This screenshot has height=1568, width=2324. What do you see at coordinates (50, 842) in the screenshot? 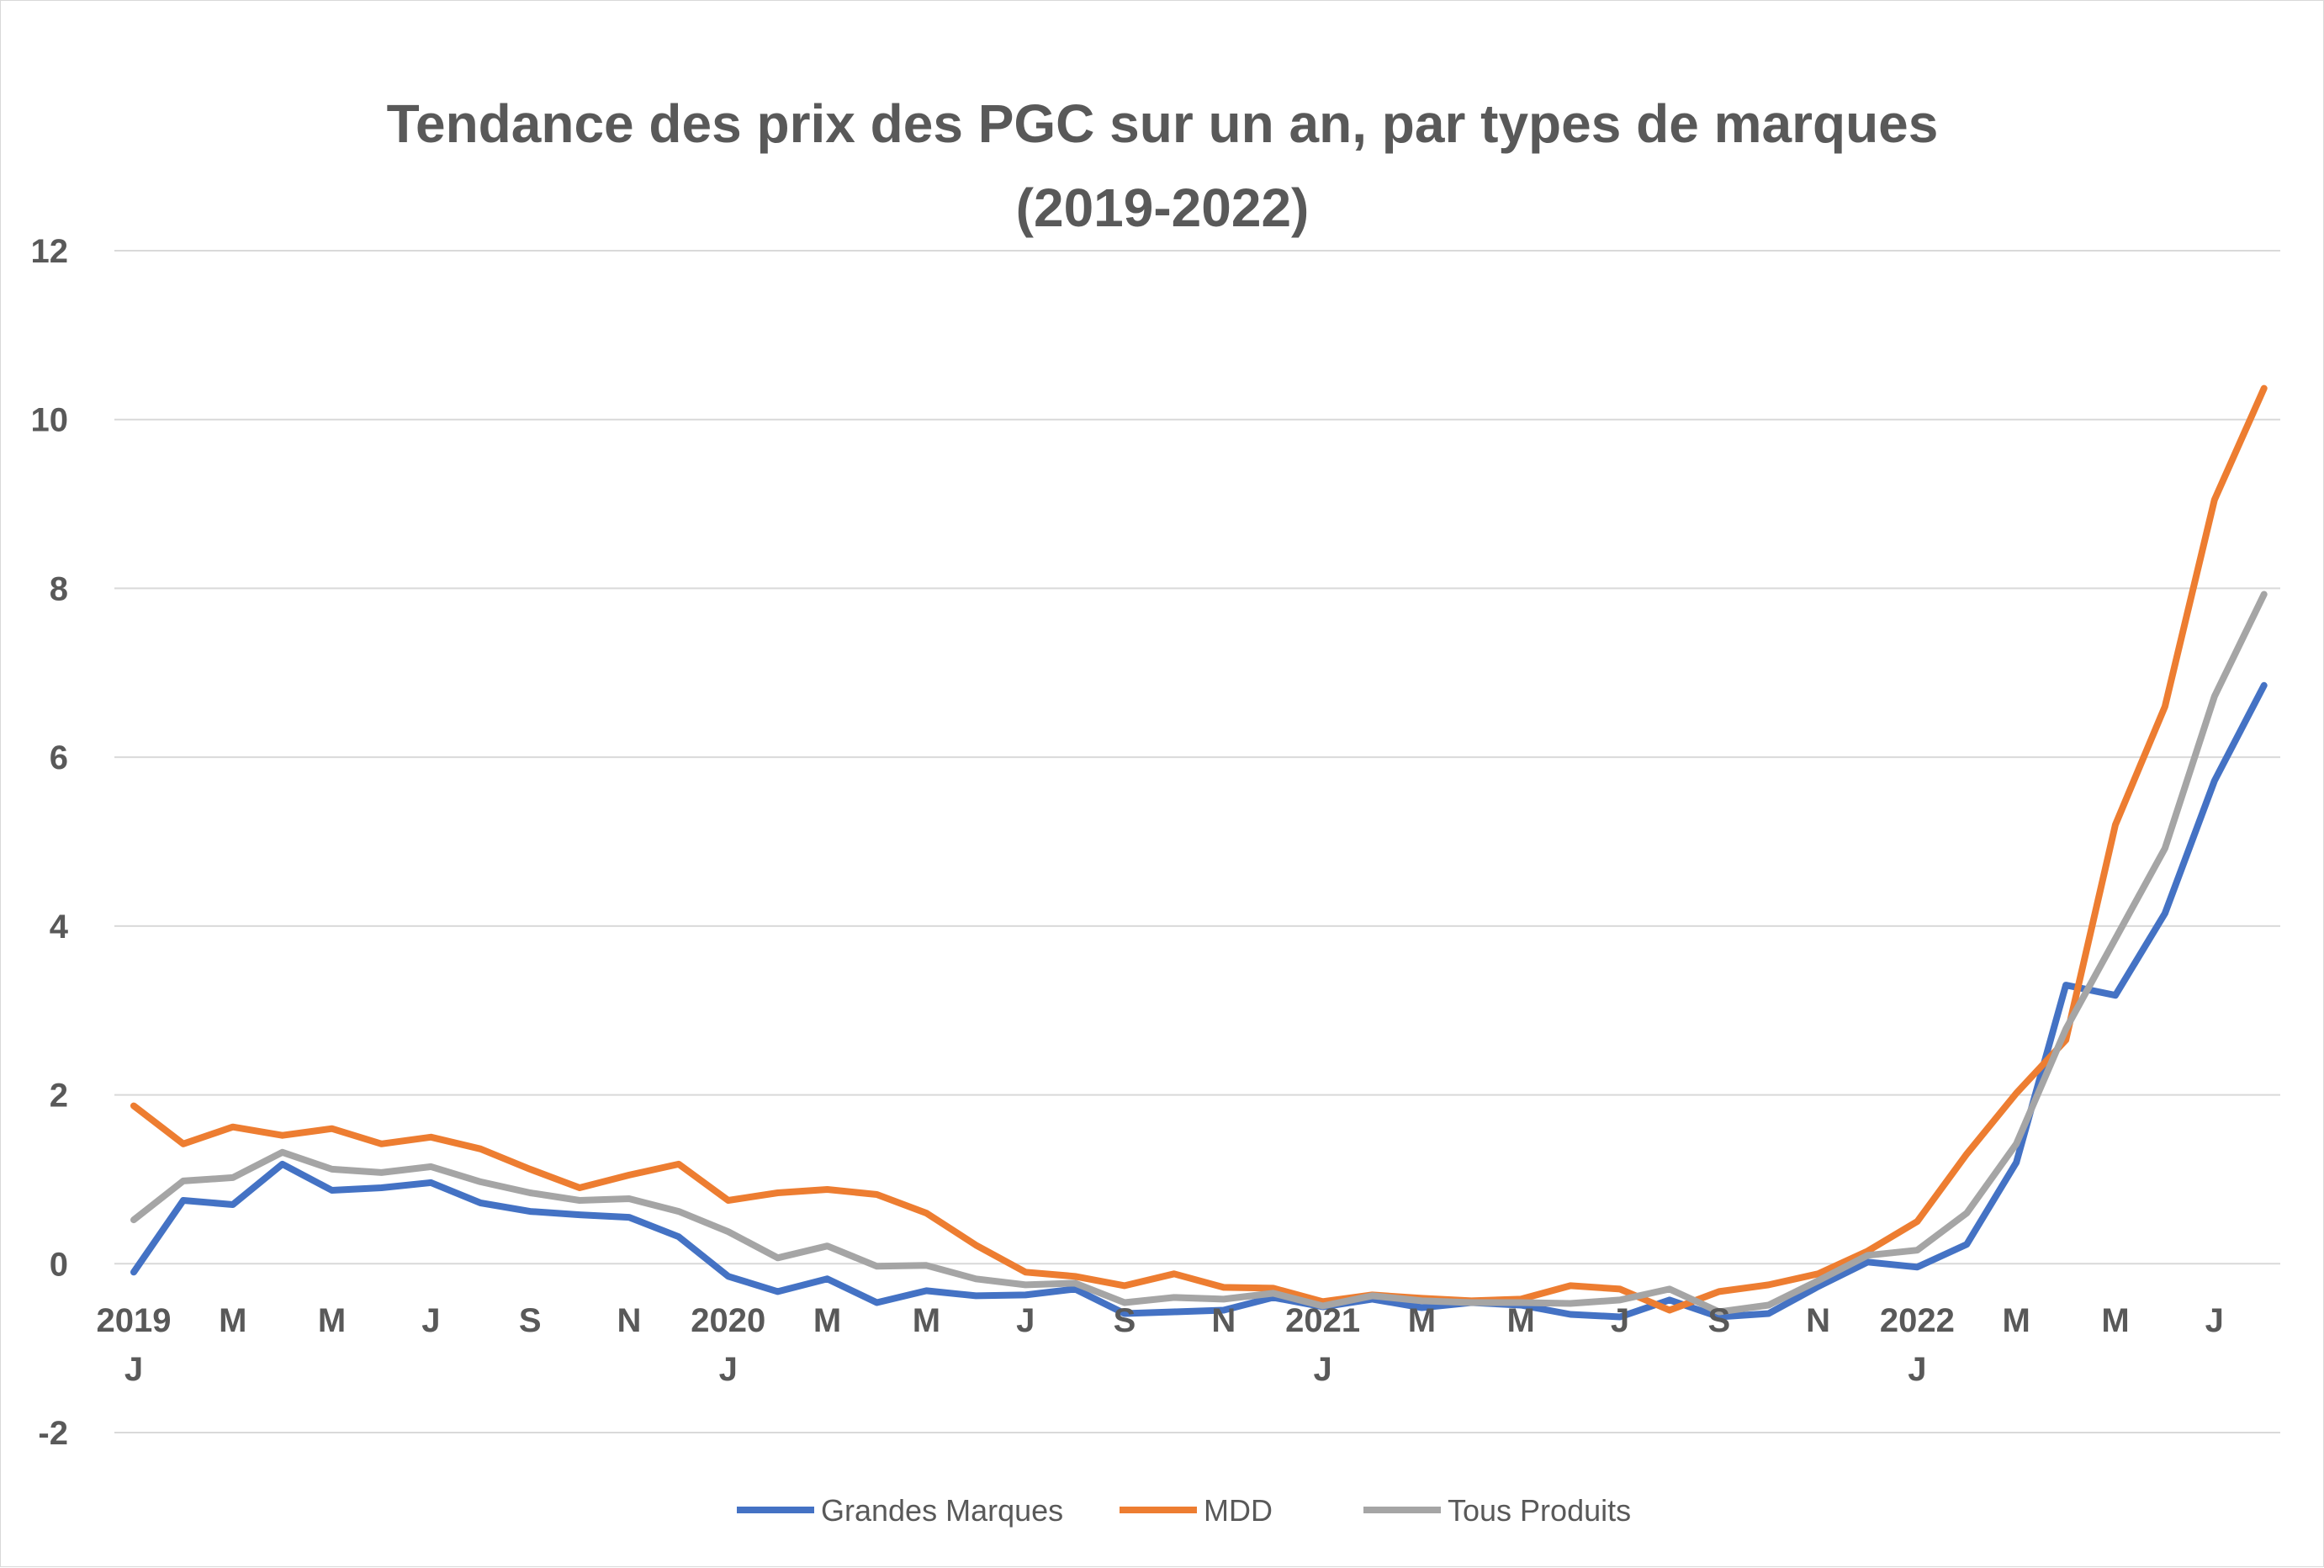
I see `y-axis-tick-labels: -2 0 2 4 6 8 10 12` at bounding box center [50, 842].